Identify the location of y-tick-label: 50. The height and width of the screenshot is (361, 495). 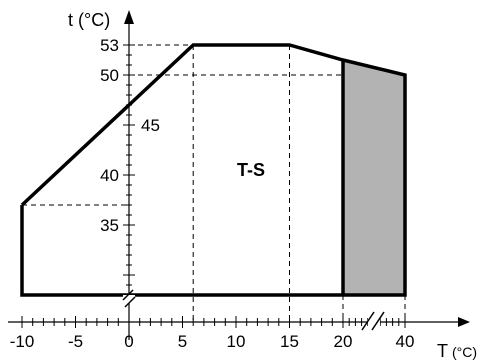
(109, 75).